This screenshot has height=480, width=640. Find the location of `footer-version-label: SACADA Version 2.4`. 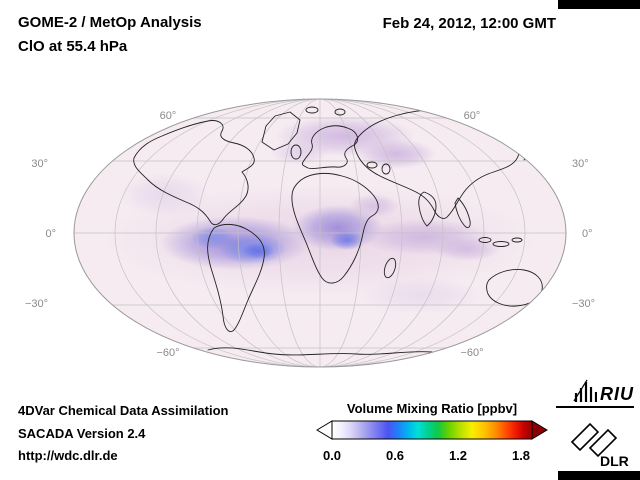

footer-version-label: SACADA Version 2.4 is located at coordinates (82, 433).